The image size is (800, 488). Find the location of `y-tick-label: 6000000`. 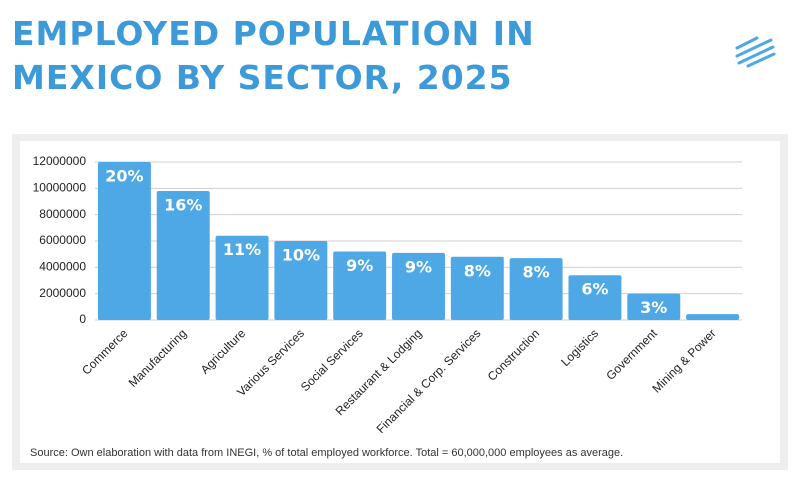

y-tick-label: 6000000 is located at coordinates (62, 240).